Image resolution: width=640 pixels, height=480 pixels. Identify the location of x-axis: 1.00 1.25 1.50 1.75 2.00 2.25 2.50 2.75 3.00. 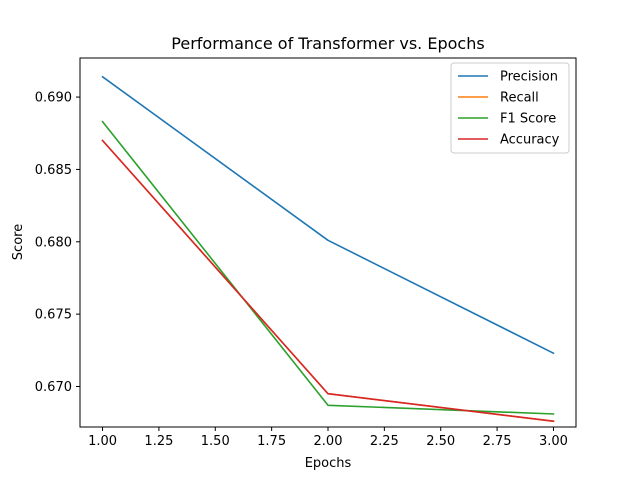
(328, 438).